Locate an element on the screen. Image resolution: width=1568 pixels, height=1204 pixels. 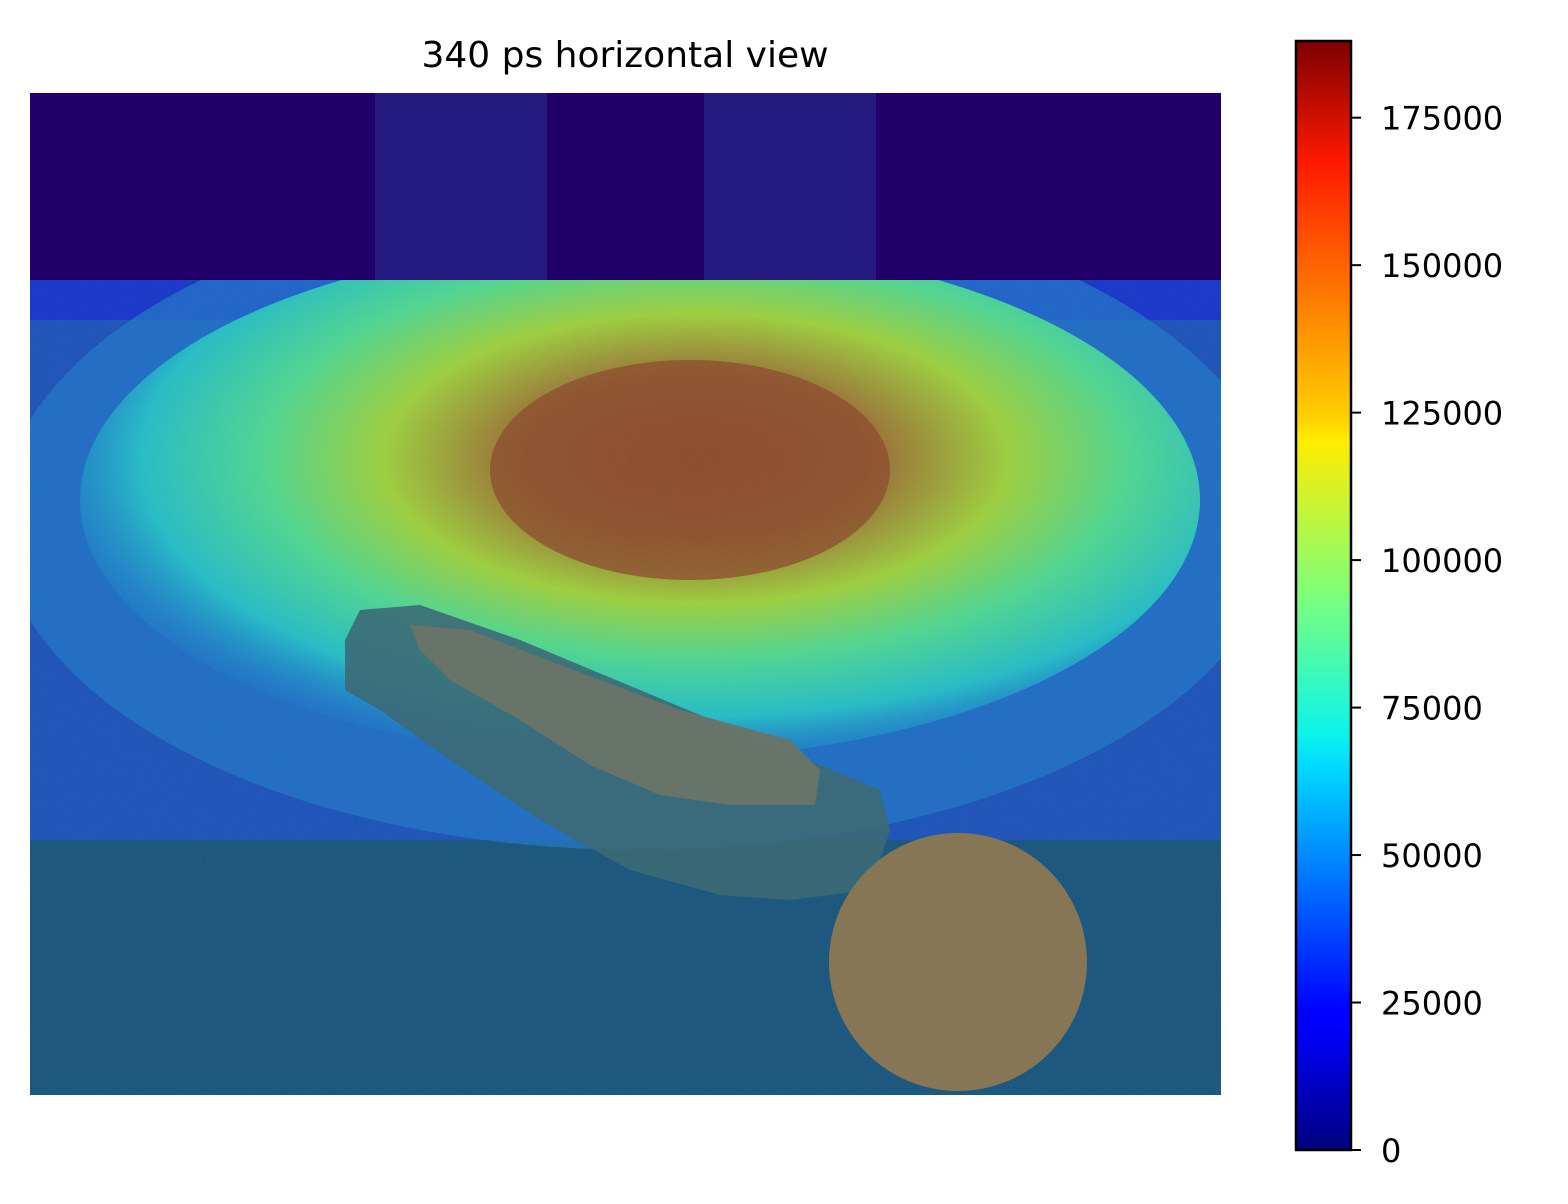
tissue-round-body is located at coordinates (958, 962).